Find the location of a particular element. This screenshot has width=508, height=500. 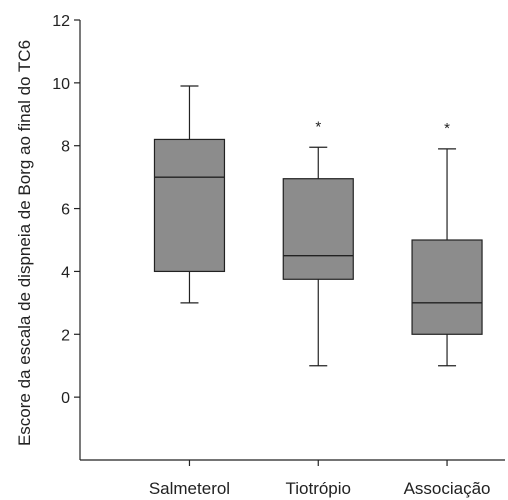

y-tick-label: 4 is located at coordinates (65, 272).